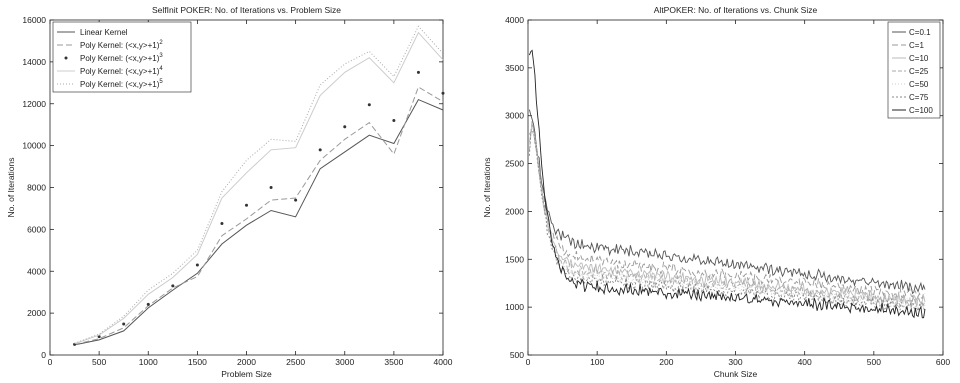 This screenshot has height=383, width=960. Describe the element at coordinates (393, 362) in the screenshot. I see `x-tick-label: 3500` at that location.